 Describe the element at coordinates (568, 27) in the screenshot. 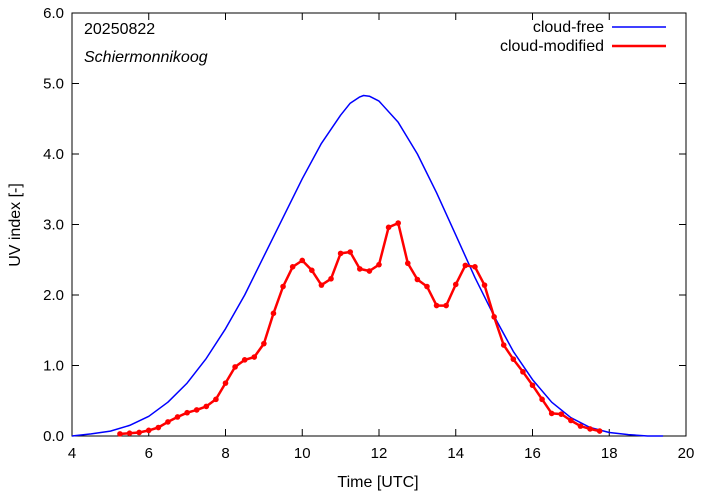

I see `legend-label-cloud-free: cloud-free` at that location.